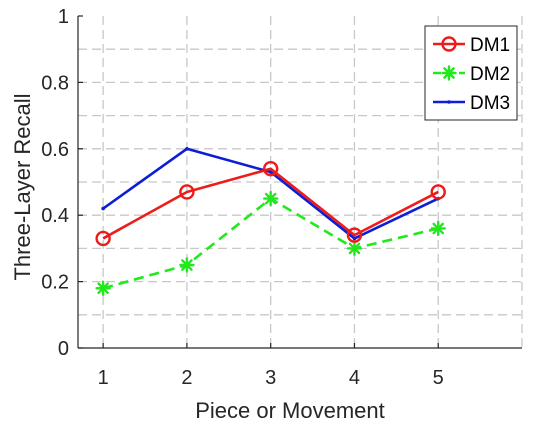 This screenshot has height=432, width=533. What do you see at coordinates (449, 73) in the screenshot?
I see `legend-marker-dm2` at bounding box center [449, 73].